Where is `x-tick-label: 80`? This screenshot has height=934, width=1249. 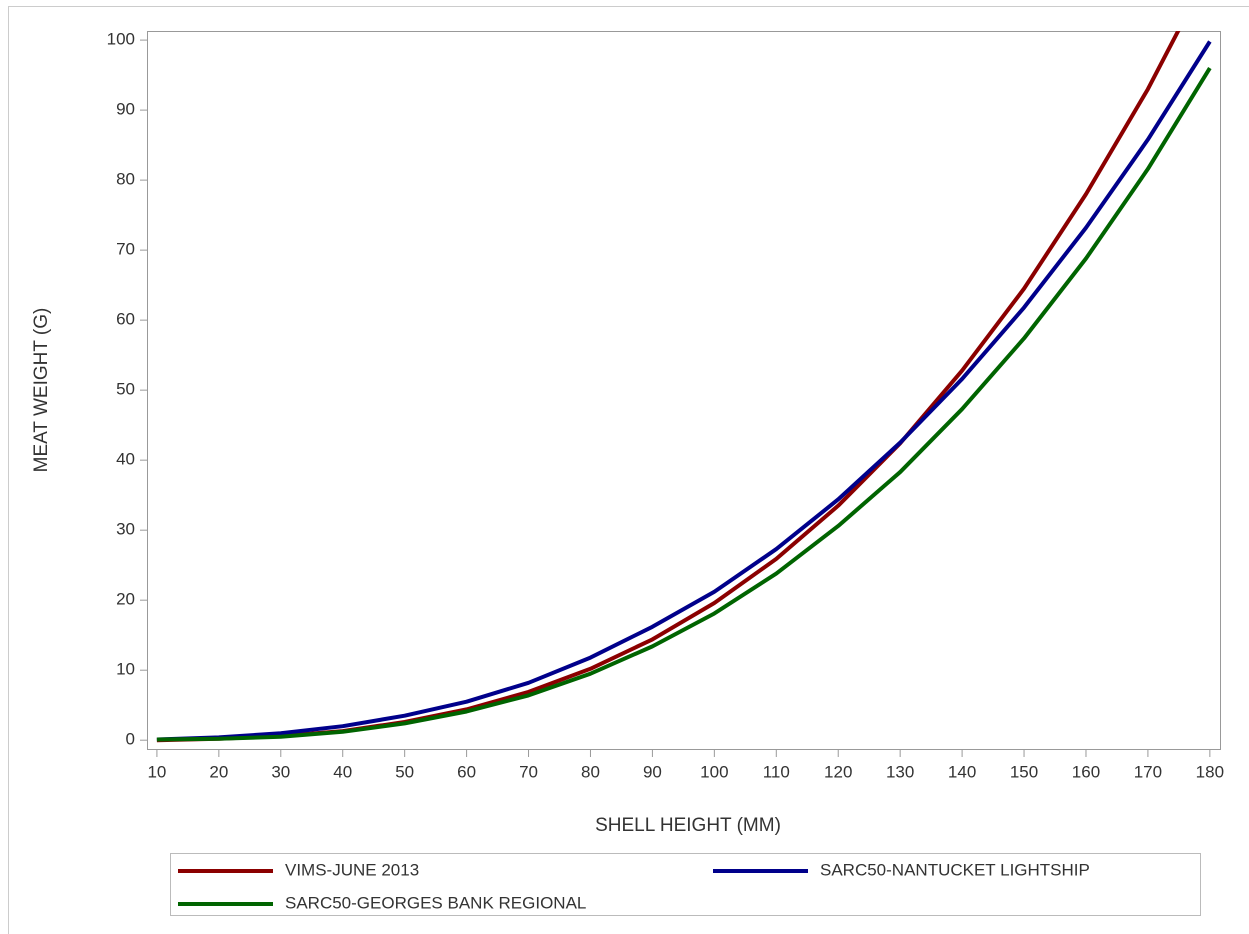
x-tick-label: 80 is located at coordinates (590, 771).